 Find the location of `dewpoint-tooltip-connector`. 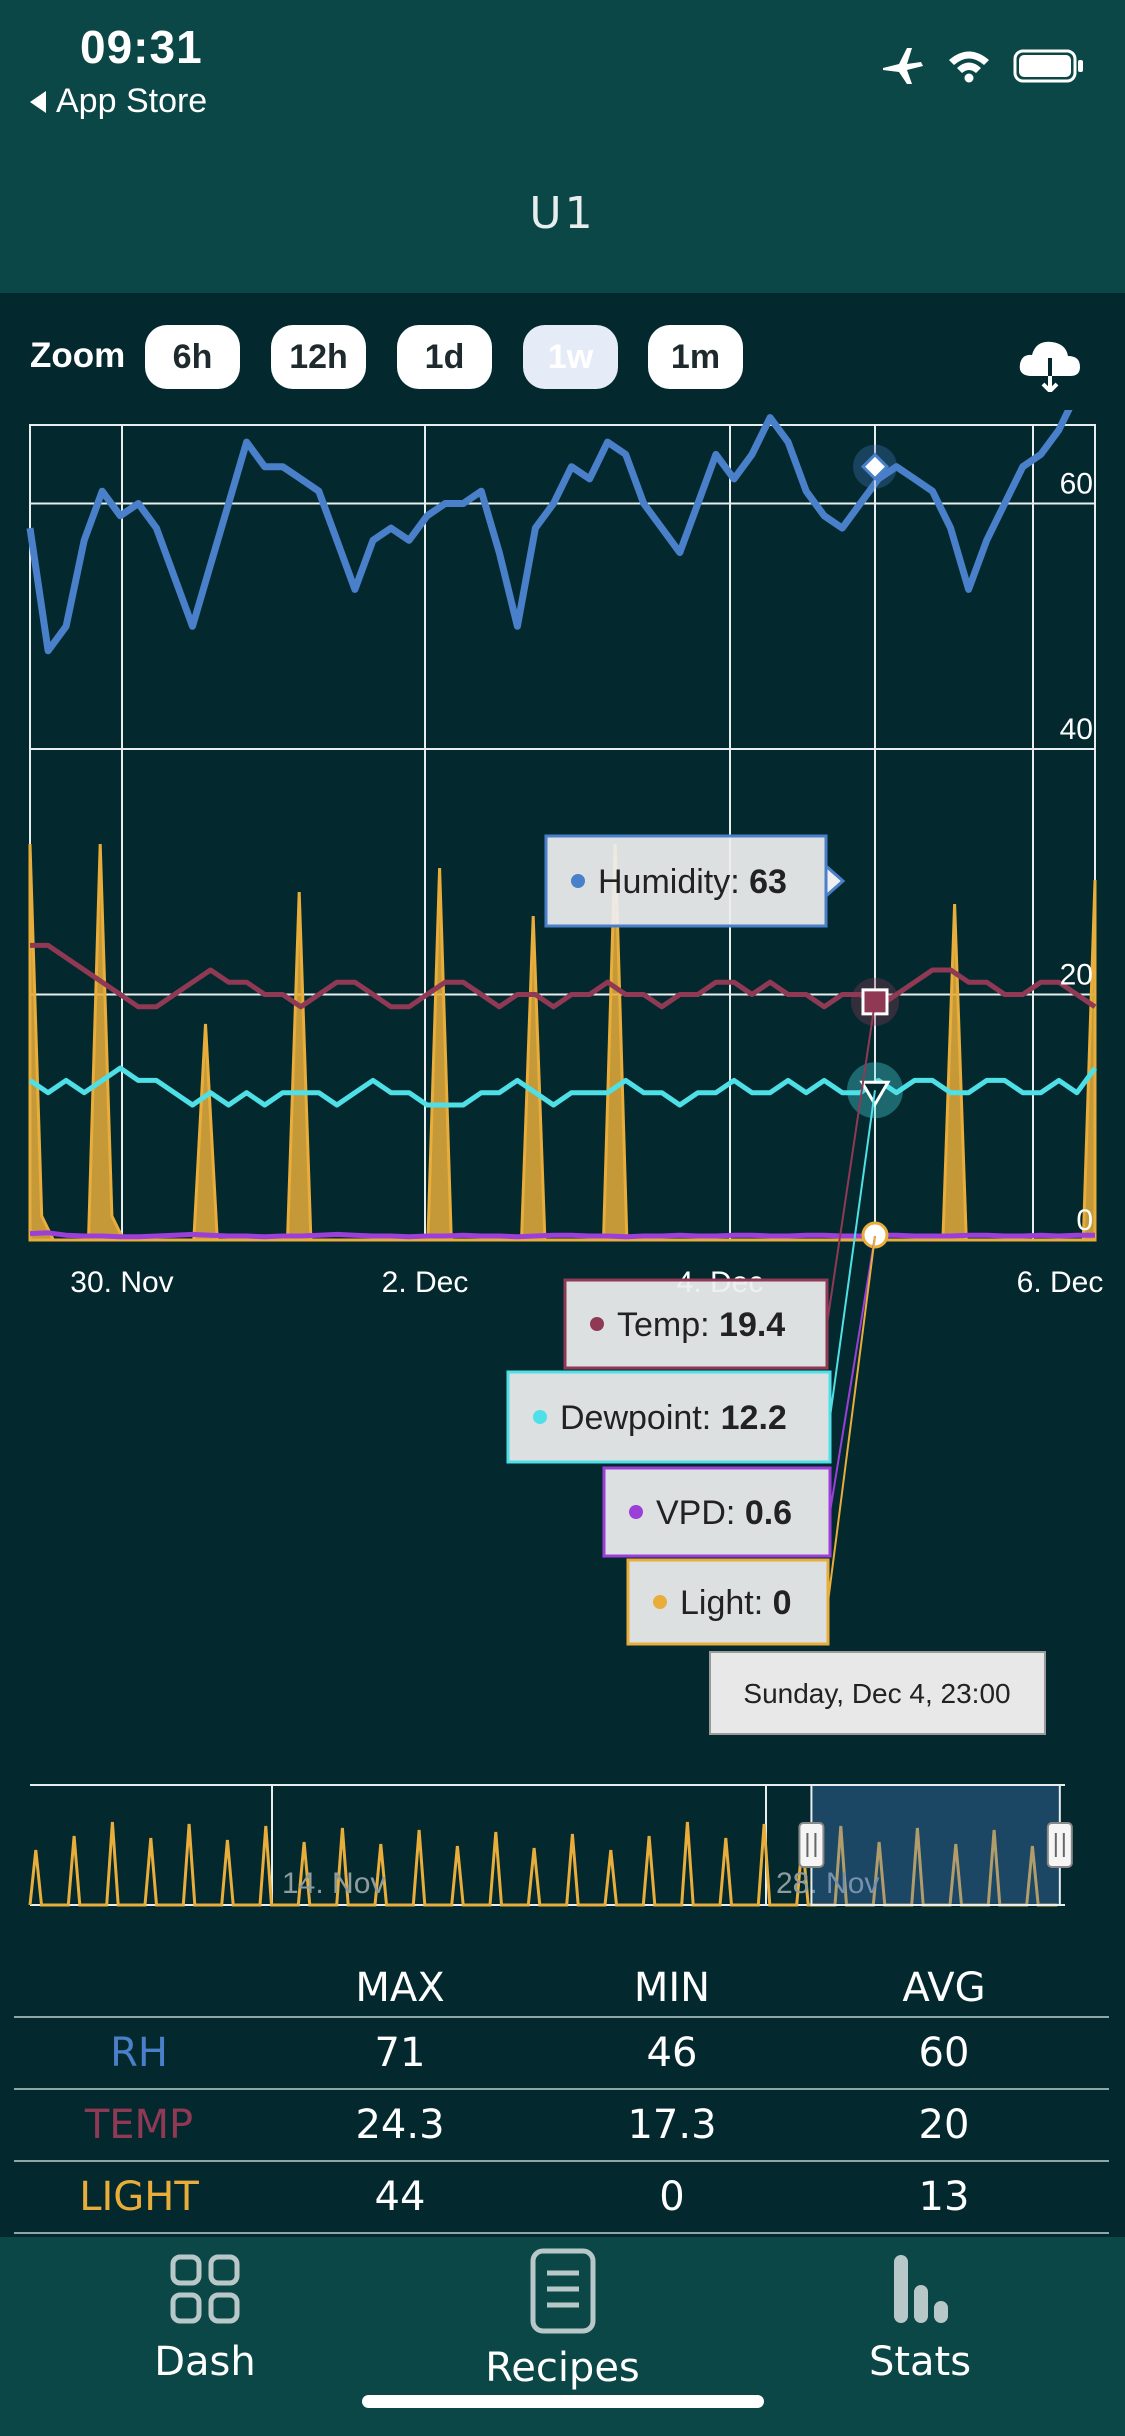

dewpoint-tooltip-connector is located at coordinates (852, 1254).